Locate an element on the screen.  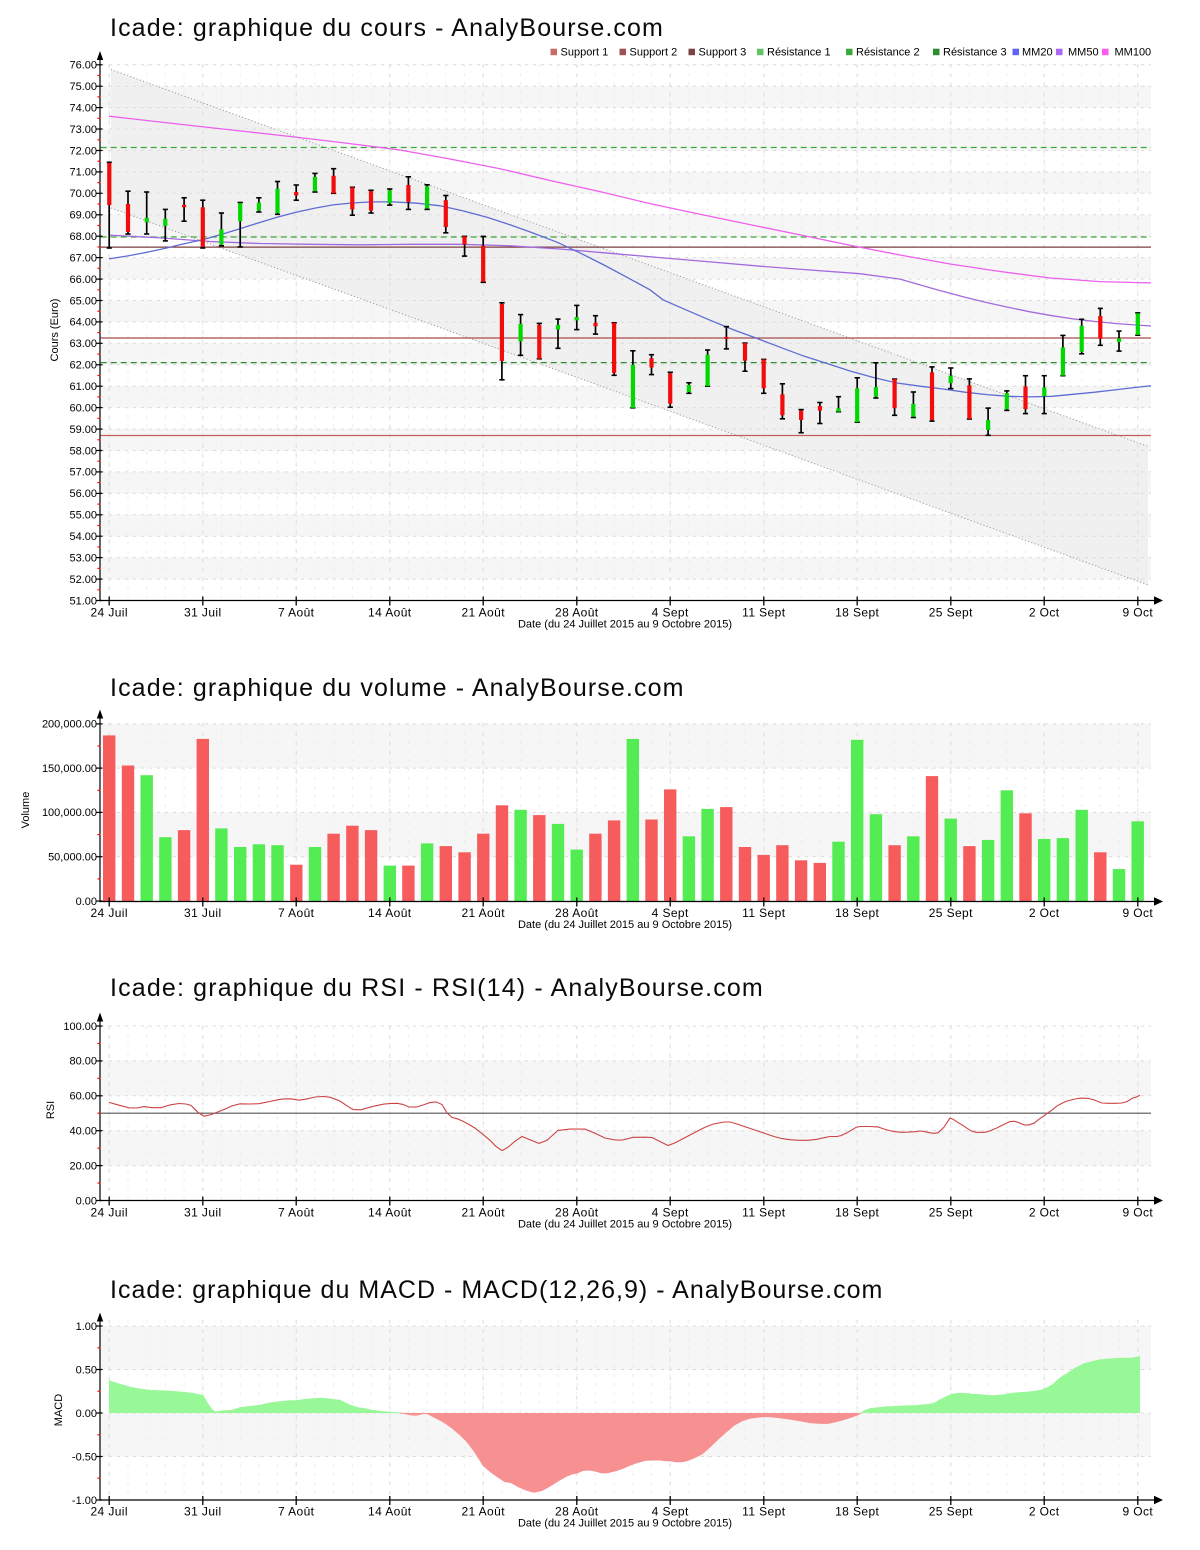
svg-text: 62.00 is located at coordinates (83, 366).